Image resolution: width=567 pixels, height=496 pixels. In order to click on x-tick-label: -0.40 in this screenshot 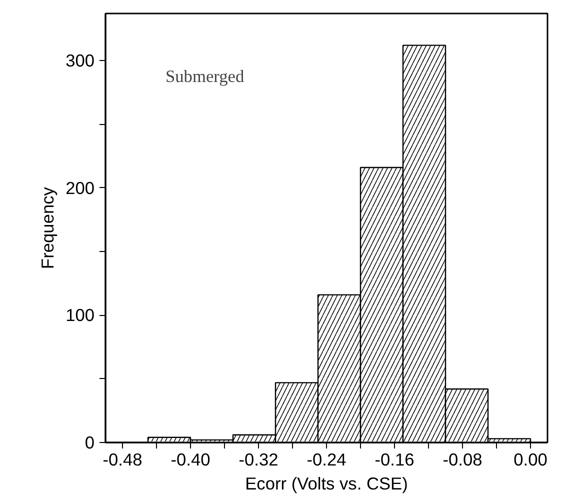, I will do `click(190, 460)`.